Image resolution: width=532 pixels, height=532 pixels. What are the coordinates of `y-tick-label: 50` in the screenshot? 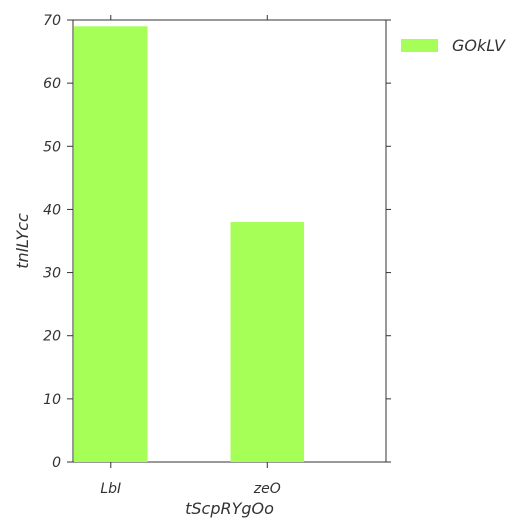 It's located at (52, 147).